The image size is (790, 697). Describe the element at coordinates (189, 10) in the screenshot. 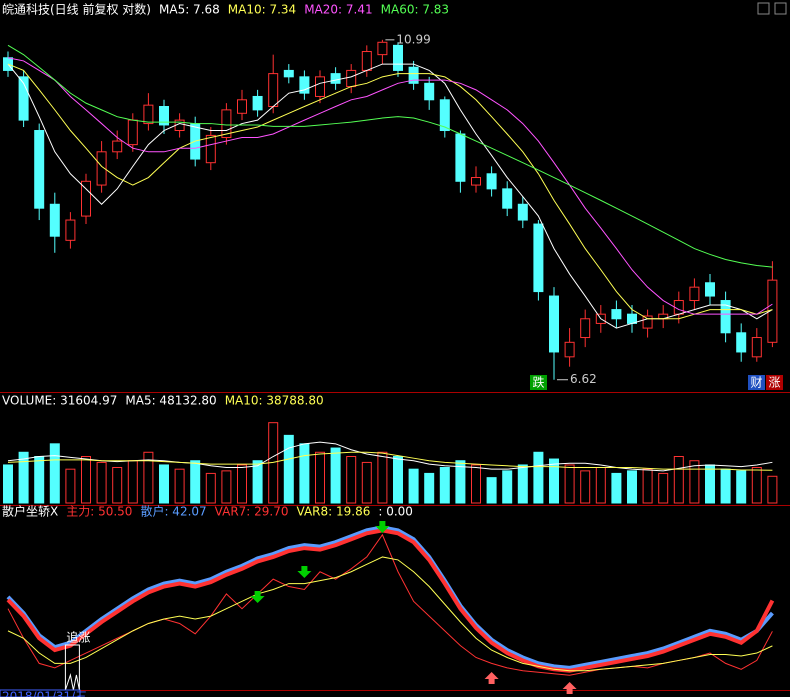

I see `legend-entry: MA5: 7.68` at that location.